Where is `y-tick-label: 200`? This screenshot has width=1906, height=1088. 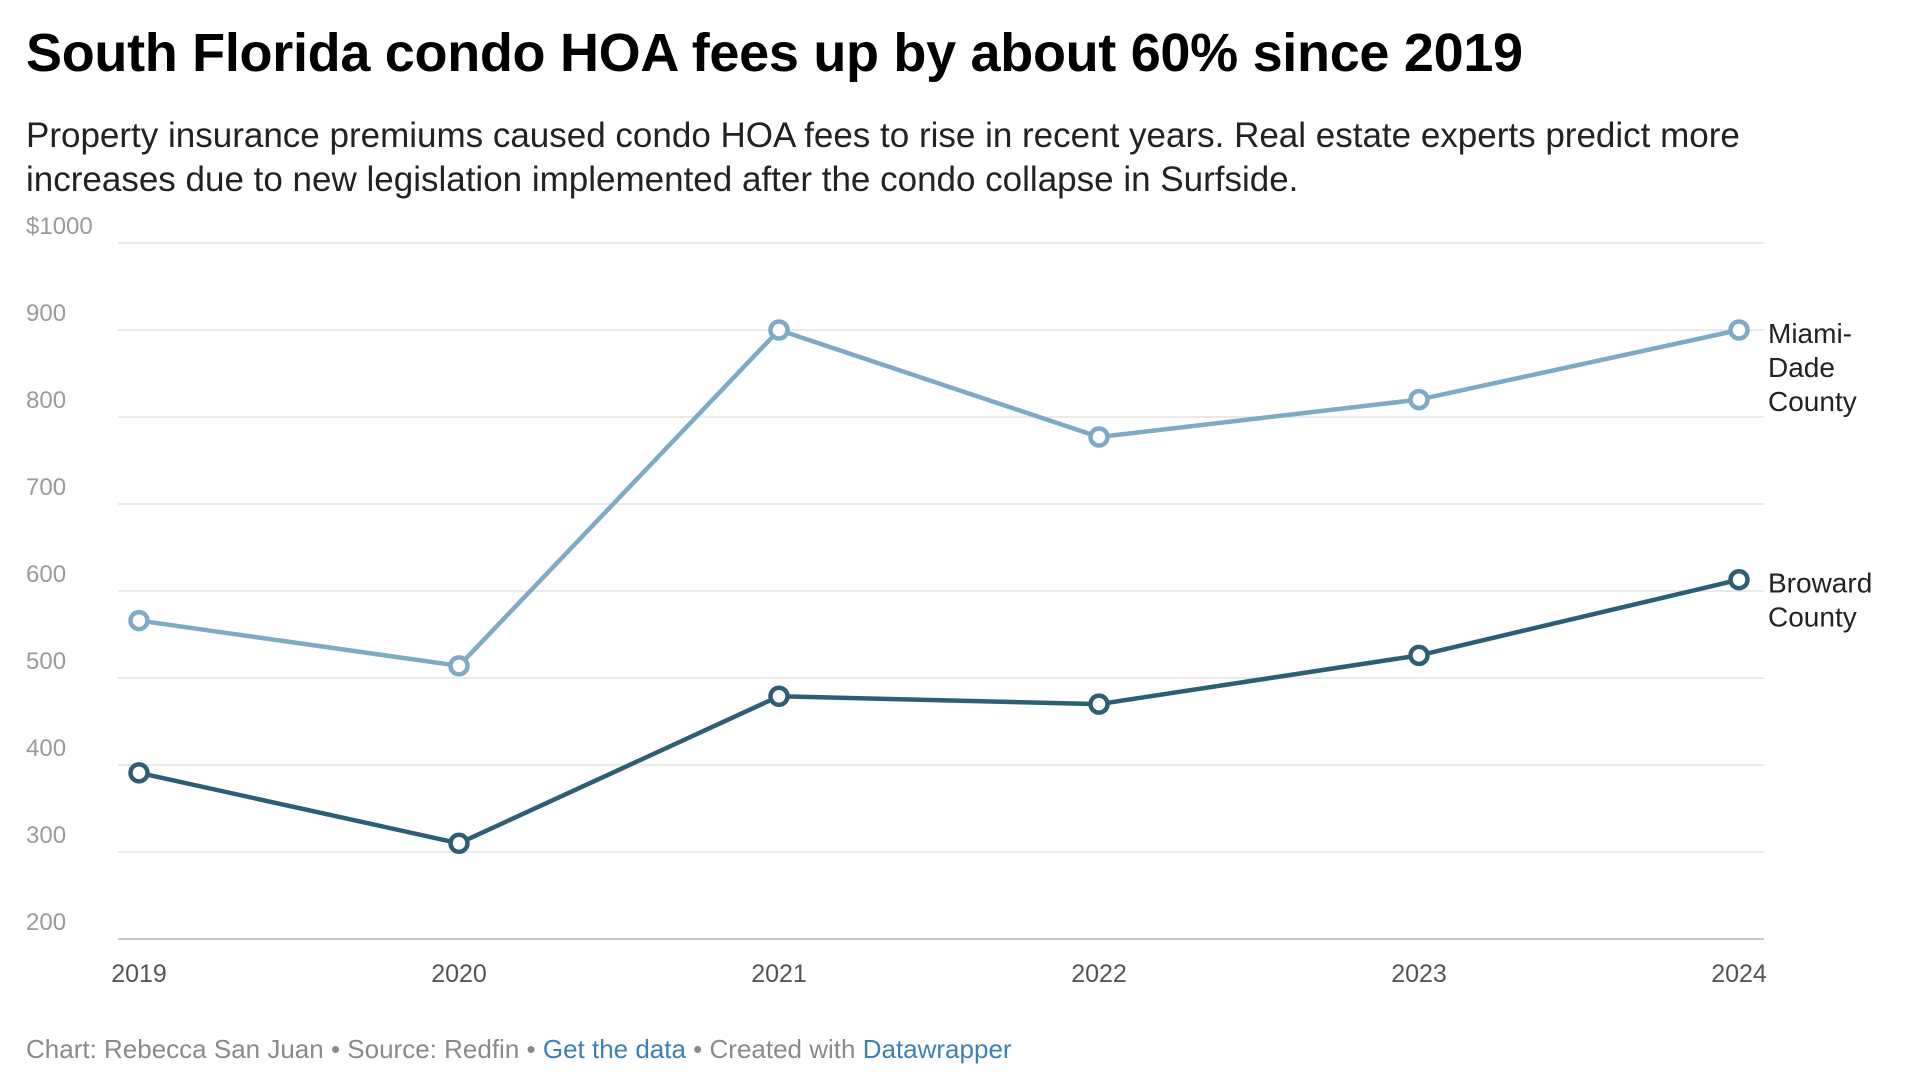
y-tick-label: 200 is located at coordinates (46, 922).